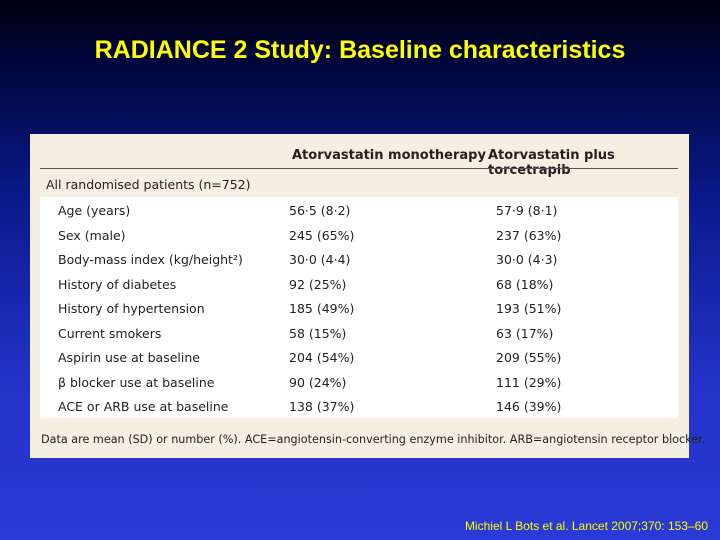  Describe the element at coordinates (318, 333) in the screenshot. I see `monotherapy-value: 58 (15%)` at that location.